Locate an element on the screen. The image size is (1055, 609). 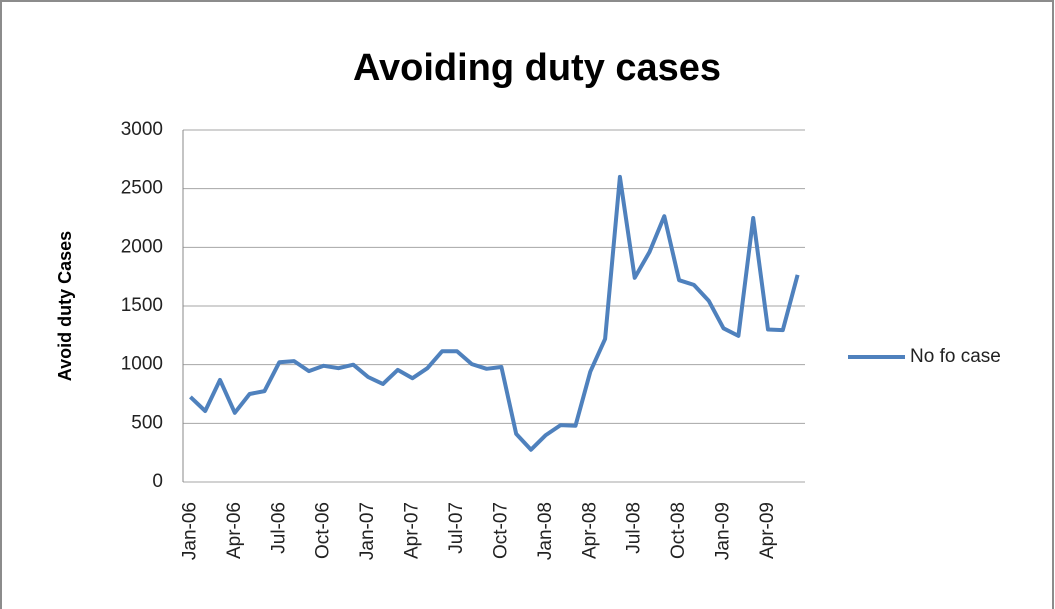
x-tick-label: Apr-06 is located at coordinates (234, 530).